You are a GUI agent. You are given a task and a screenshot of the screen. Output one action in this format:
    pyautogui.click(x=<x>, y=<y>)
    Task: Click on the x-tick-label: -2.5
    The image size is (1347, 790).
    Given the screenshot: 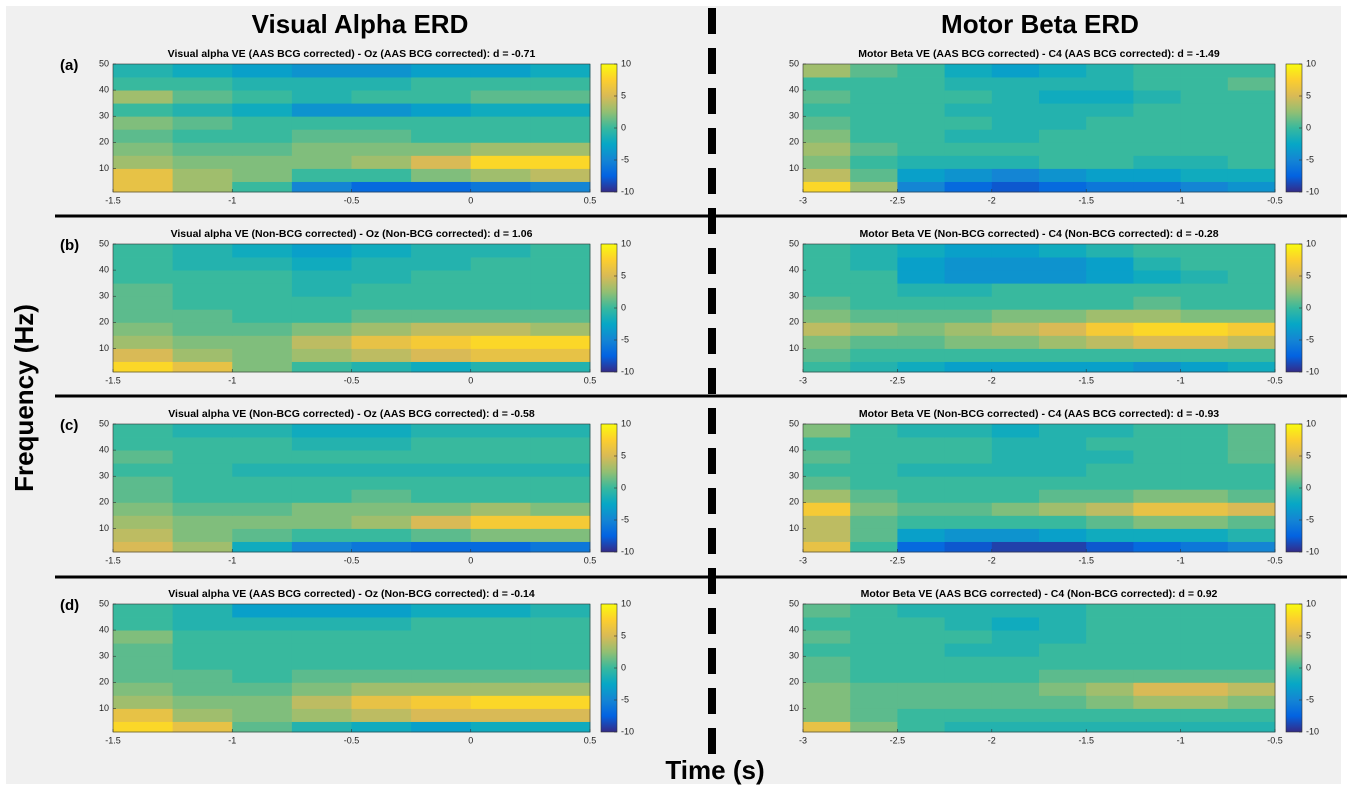 What is the action you would take?
    pyautogui.click(x=898, y=740)
    